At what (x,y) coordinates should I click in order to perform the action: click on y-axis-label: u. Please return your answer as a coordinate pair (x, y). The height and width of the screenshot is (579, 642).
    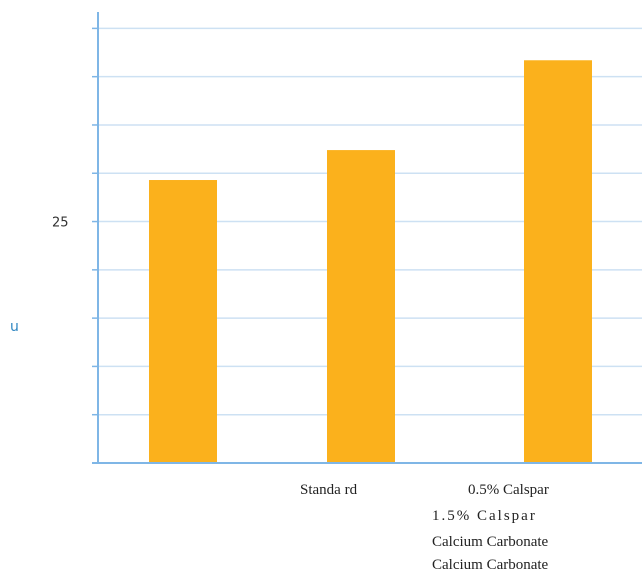
    Looking at the image, I should click on (14, 327).